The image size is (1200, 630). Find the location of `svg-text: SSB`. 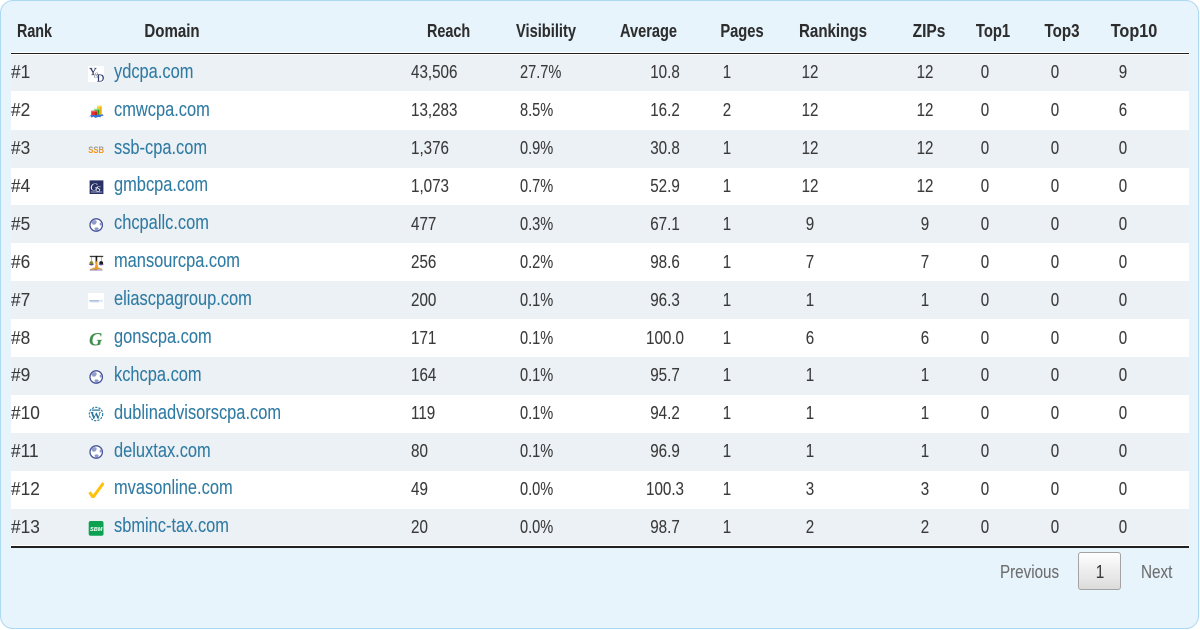

svg-text: SSB is located at coordinates (97, 149).